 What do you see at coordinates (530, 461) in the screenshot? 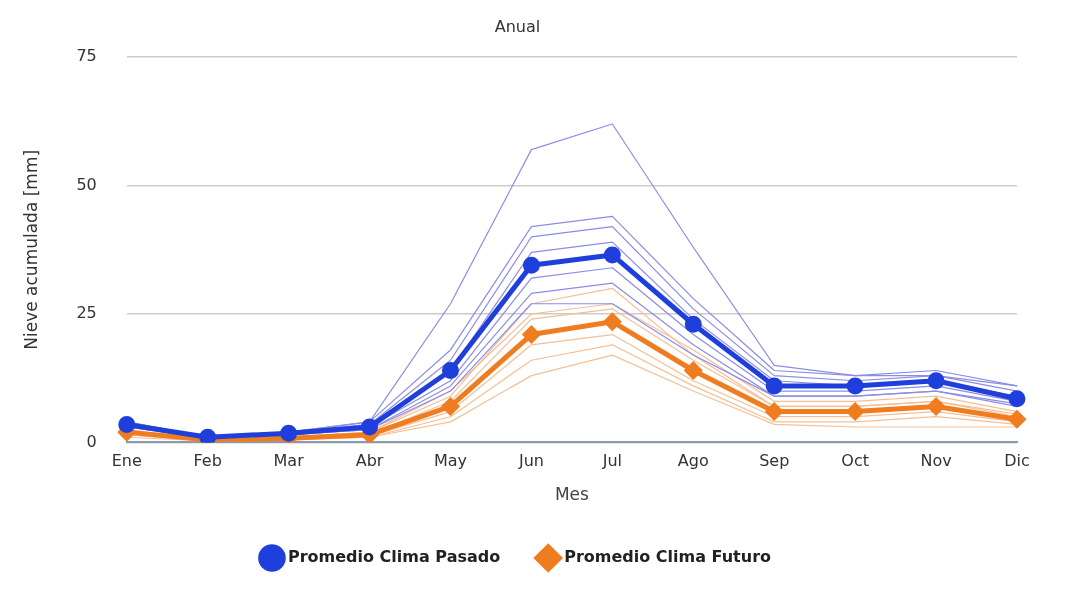
I see `x-tick-label: Jun` at bounding box center [530, 461].